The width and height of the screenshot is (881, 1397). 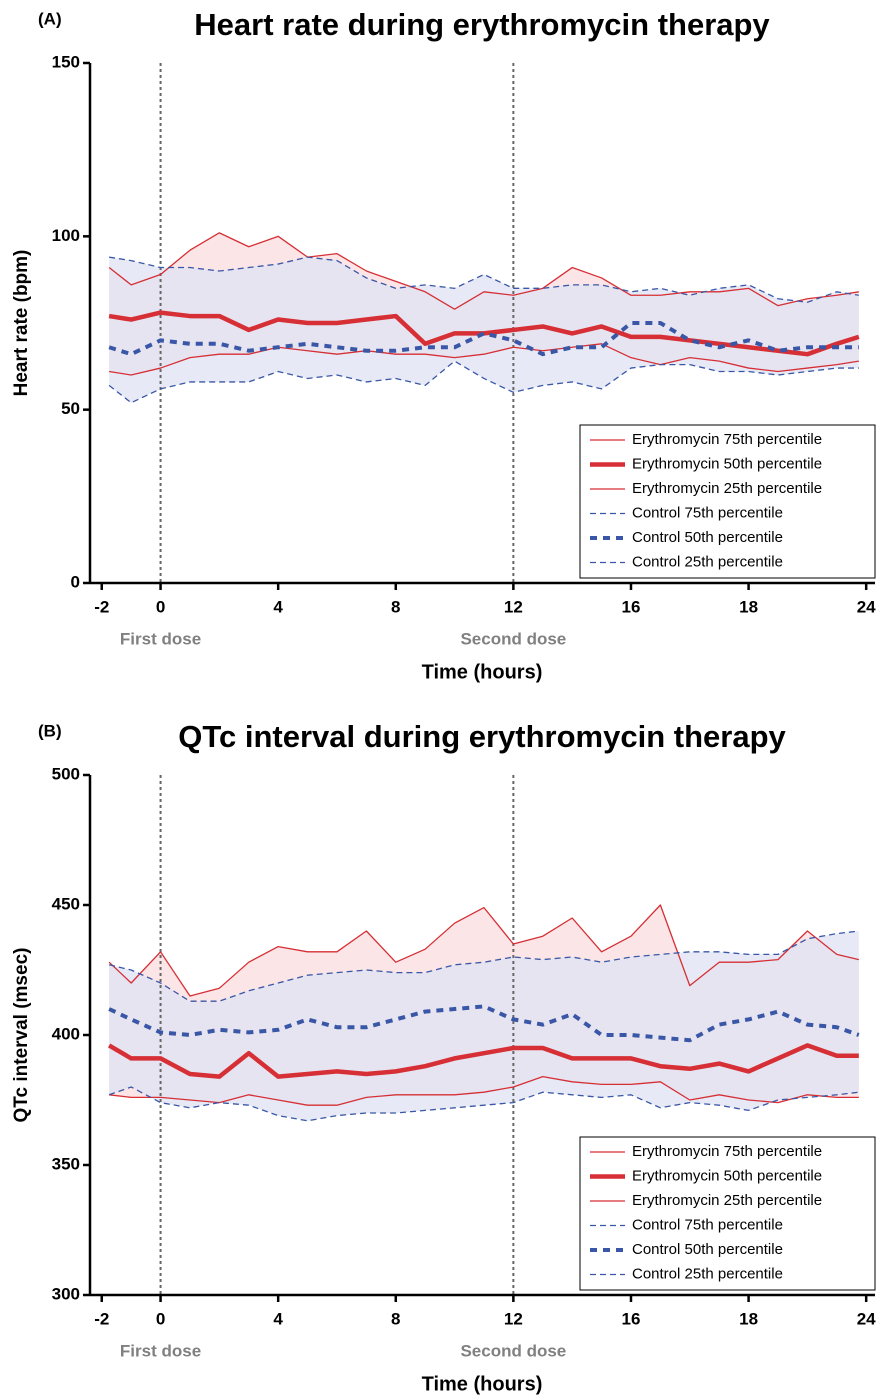 What do you see at coordinates (66, 1293) in the screenshot?
I see `y-tick-label: 300` at bounding box center [66, 1293].